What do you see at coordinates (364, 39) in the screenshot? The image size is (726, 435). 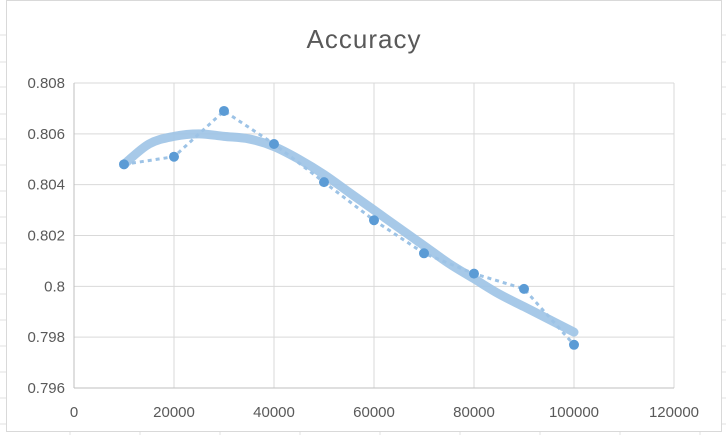 I see `chart-title: Accuracy` at bounding box center [364, 39].